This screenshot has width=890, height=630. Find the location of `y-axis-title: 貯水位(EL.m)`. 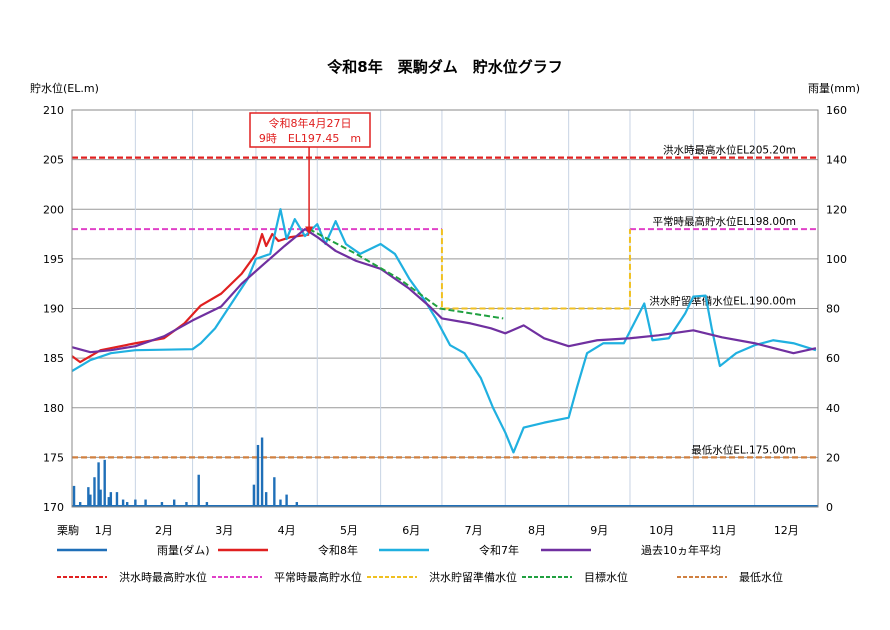

y-axis-title: 貯水位(EL.m) is located at coordinates (64, 88).